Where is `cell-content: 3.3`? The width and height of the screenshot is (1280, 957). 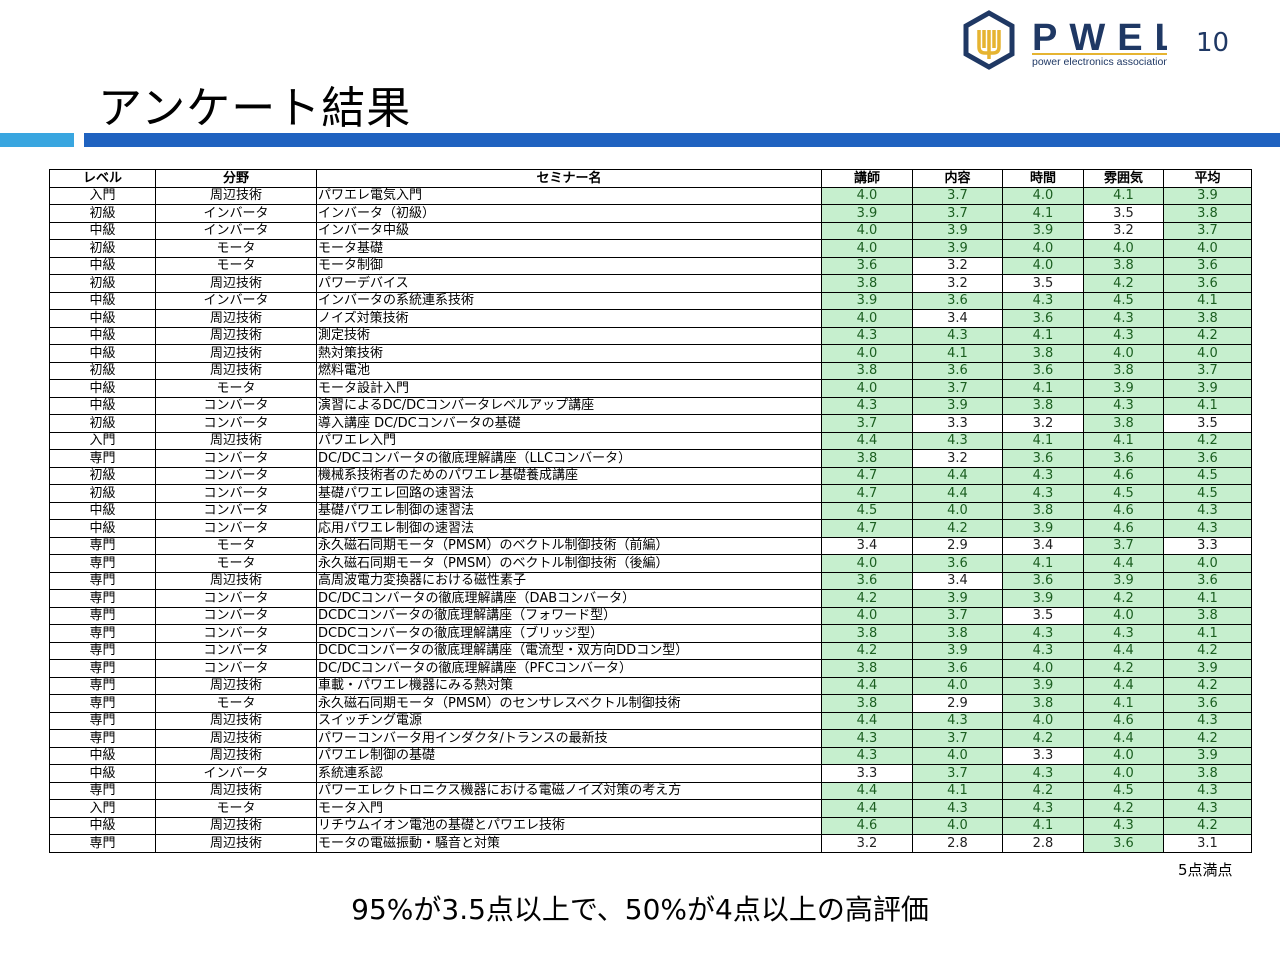
cell-content: 3.3 is located at coordinates (957, 423).